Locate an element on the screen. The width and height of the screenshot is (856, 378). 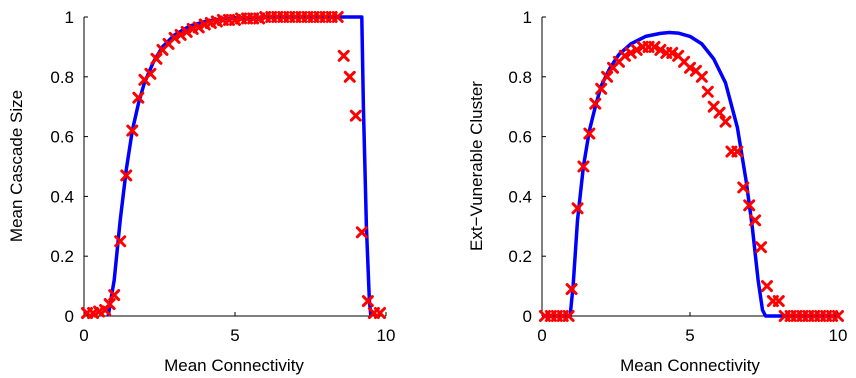
y-axis-label: Mean Cascade Size is located at coordinates (16, 166).